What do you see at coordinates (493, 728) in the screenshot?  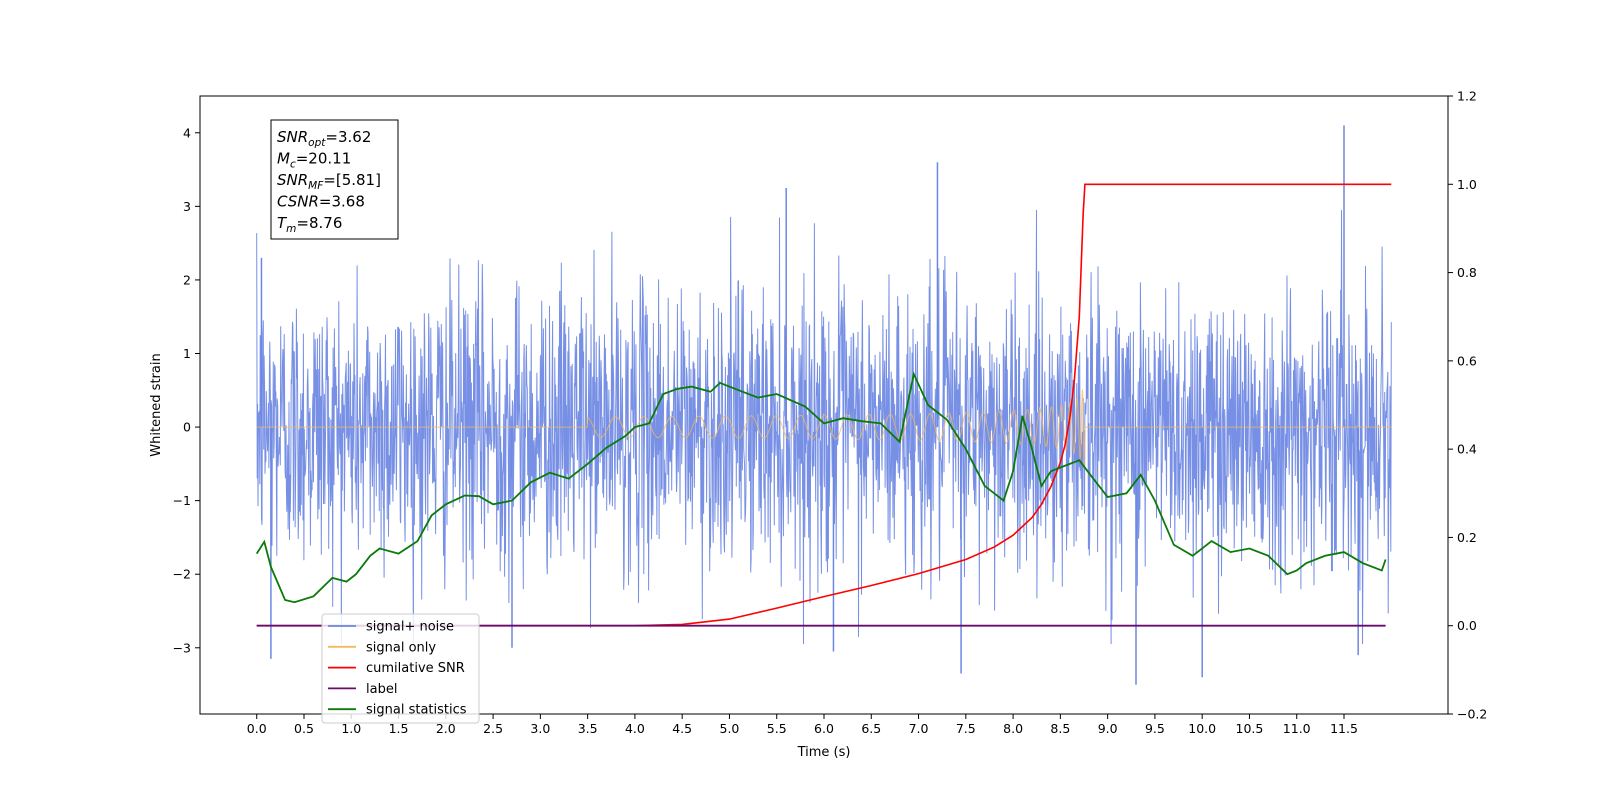 I see `x-tick-label: 2.5` at bounding box center [493, 728].